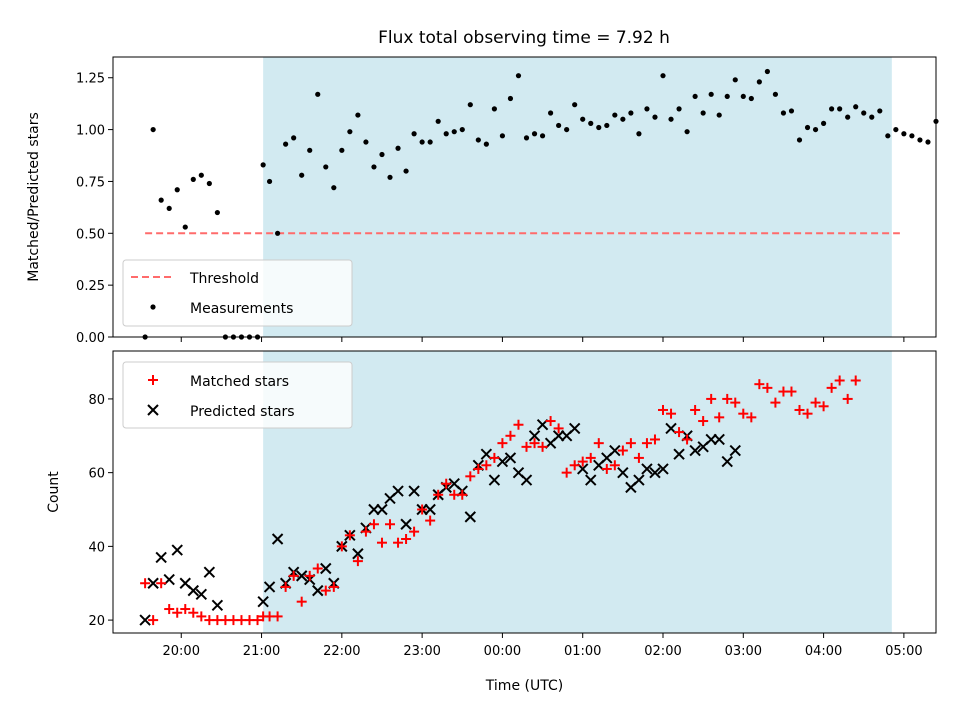 The height and width of the screenshot is (724, 960). Describe the element at coordinates (90, 338) in the screenshot. I see `ratio-y-tick-label: 0.00` at that location.